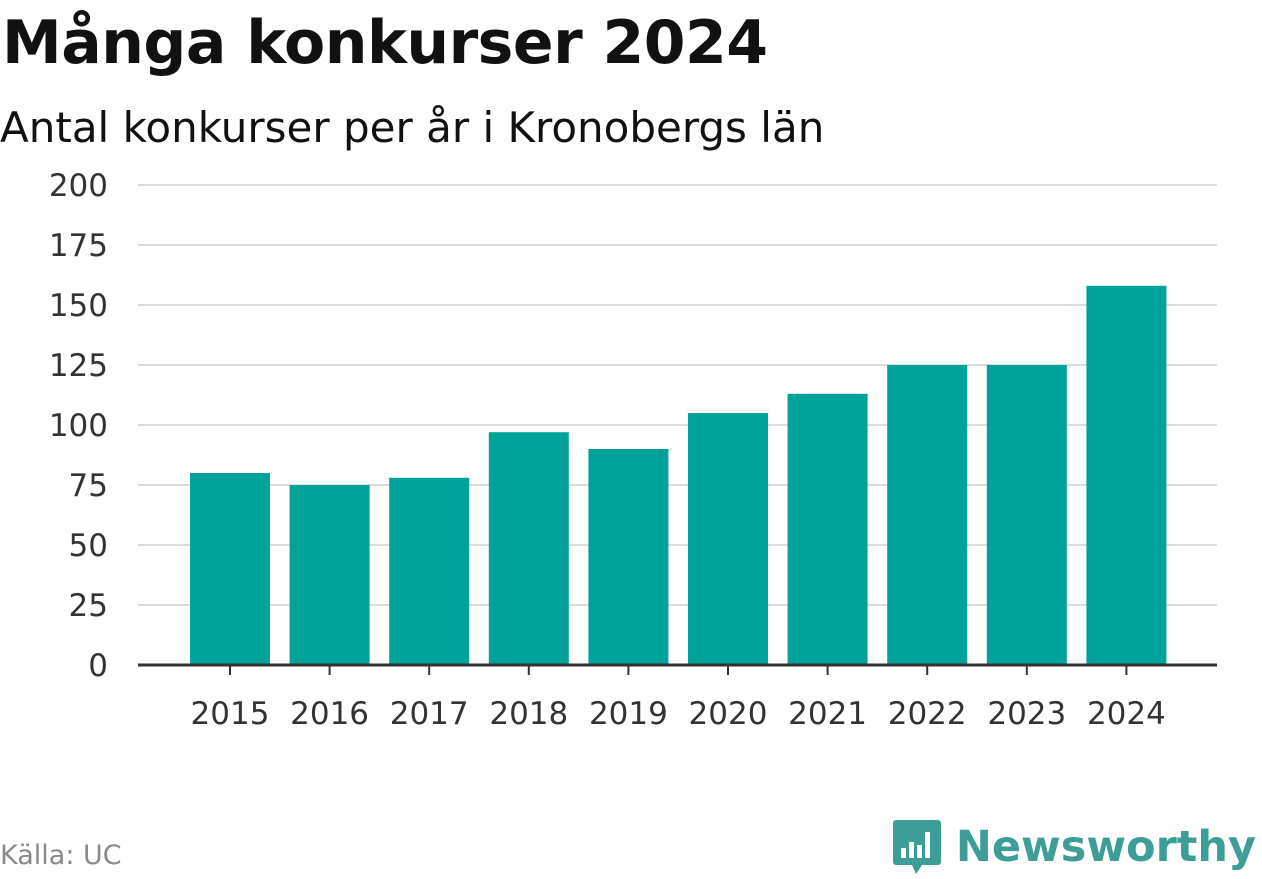 Image resolution: width=1262 pixels, height=879 pixels. I want to click on x-tick-label: 2021, so click(827, 714).